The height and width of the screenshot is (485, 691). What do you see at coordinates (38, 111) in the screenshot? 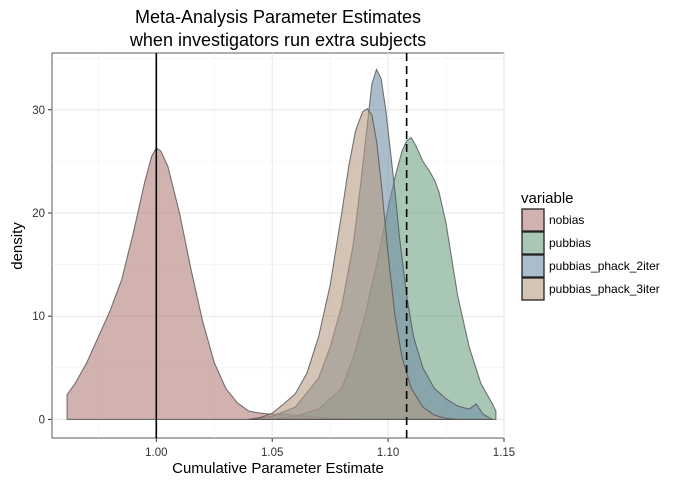
I see `y-tick-label: 30` at bounding box center [38, 111].